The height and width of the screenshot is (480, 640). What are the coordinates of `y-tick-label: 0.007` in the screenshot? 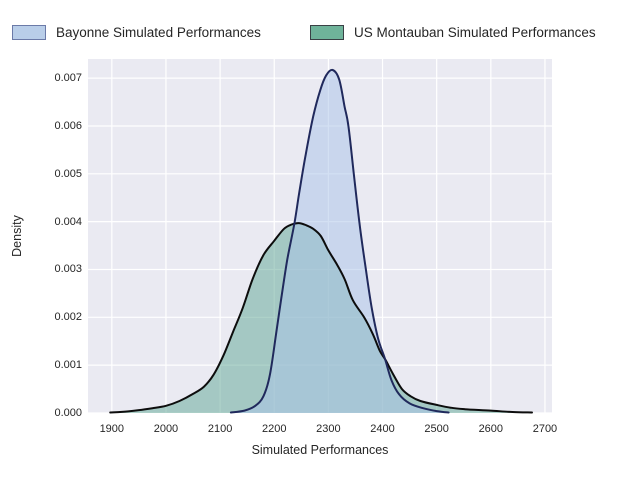 It's located at (68, 78).